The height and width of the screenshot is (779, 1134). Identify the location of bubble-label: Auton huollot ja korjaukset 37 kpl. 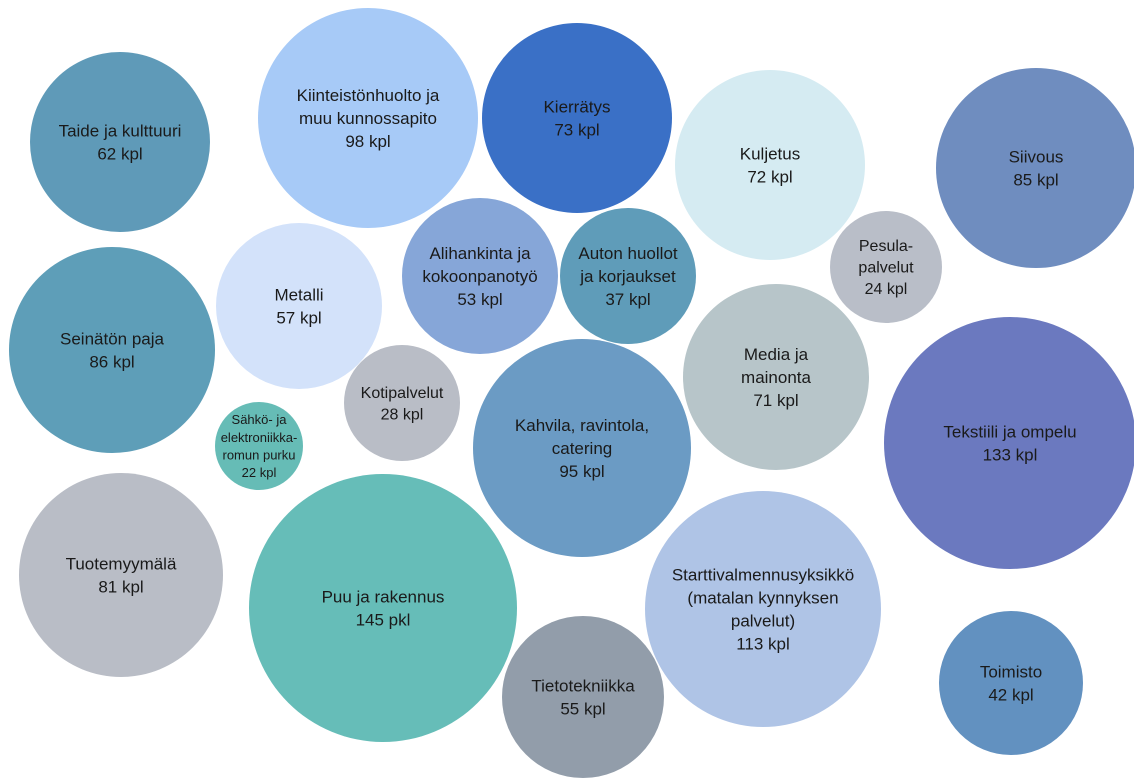
(628, 276).